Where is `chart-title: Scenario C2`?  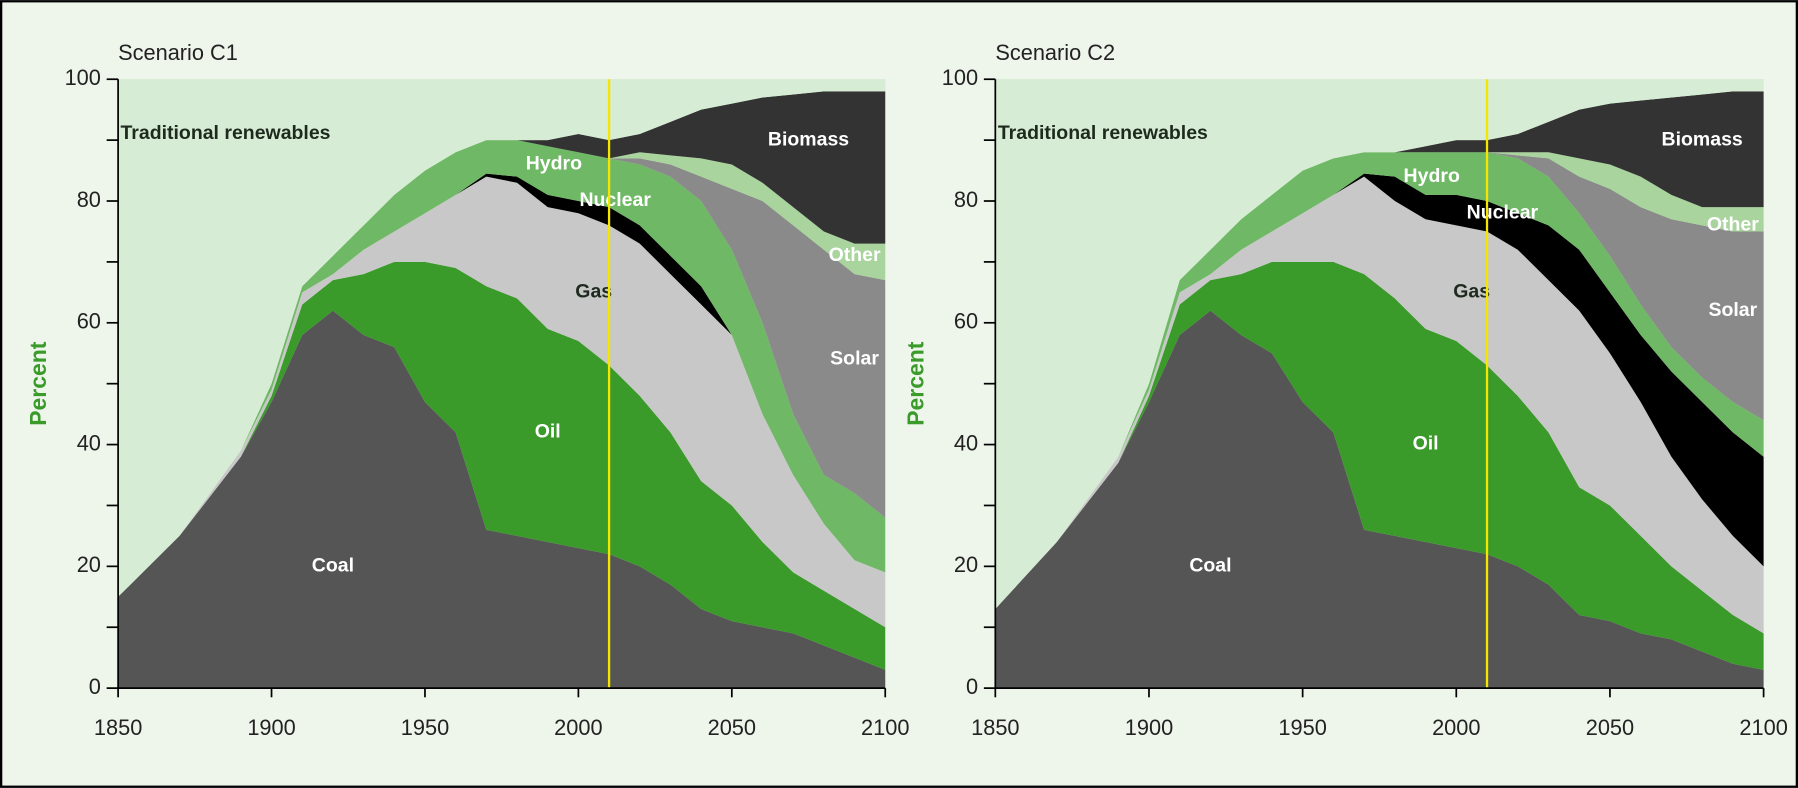
chart-title: Scenario C2 is located at coordinates (1055, 52).